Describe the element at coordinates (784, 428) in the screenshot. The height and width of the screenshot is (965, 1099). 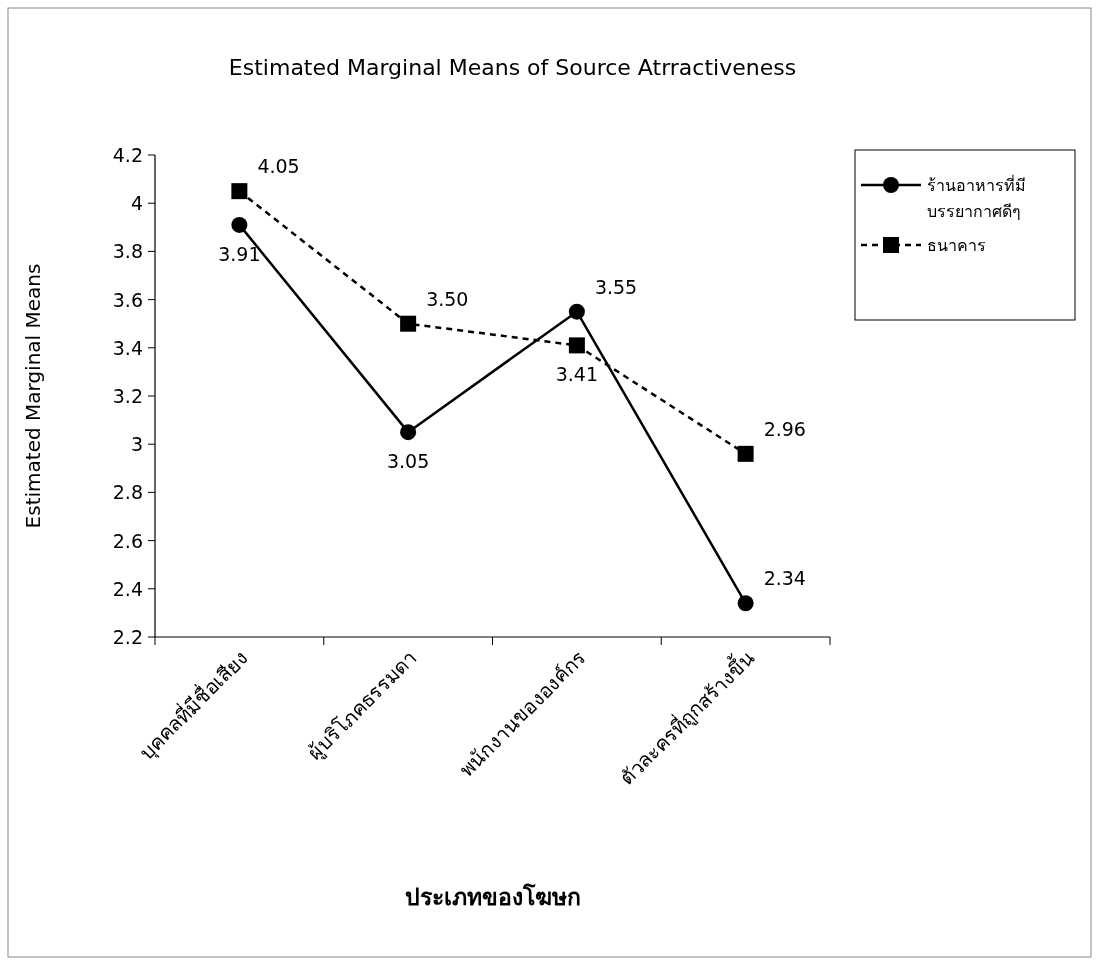
I see `value-label: 2.96` at that location.